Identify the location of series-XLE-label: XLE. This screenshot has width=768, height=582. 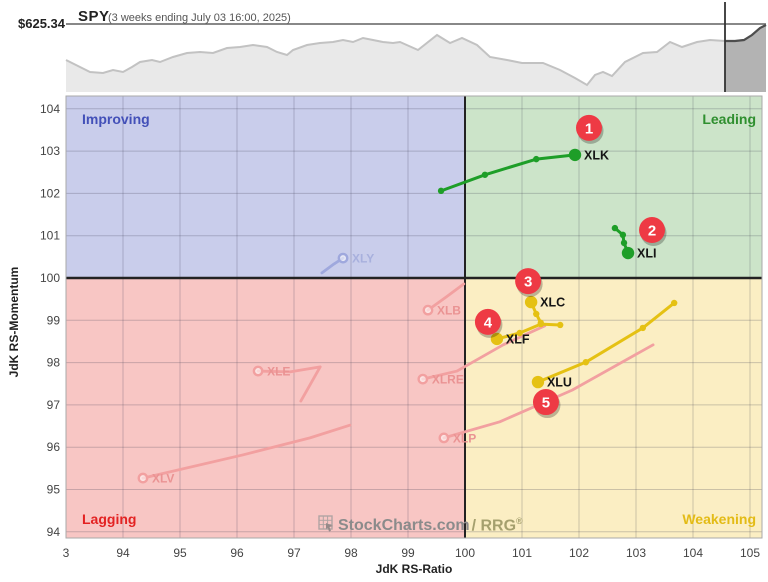
(278, 372).